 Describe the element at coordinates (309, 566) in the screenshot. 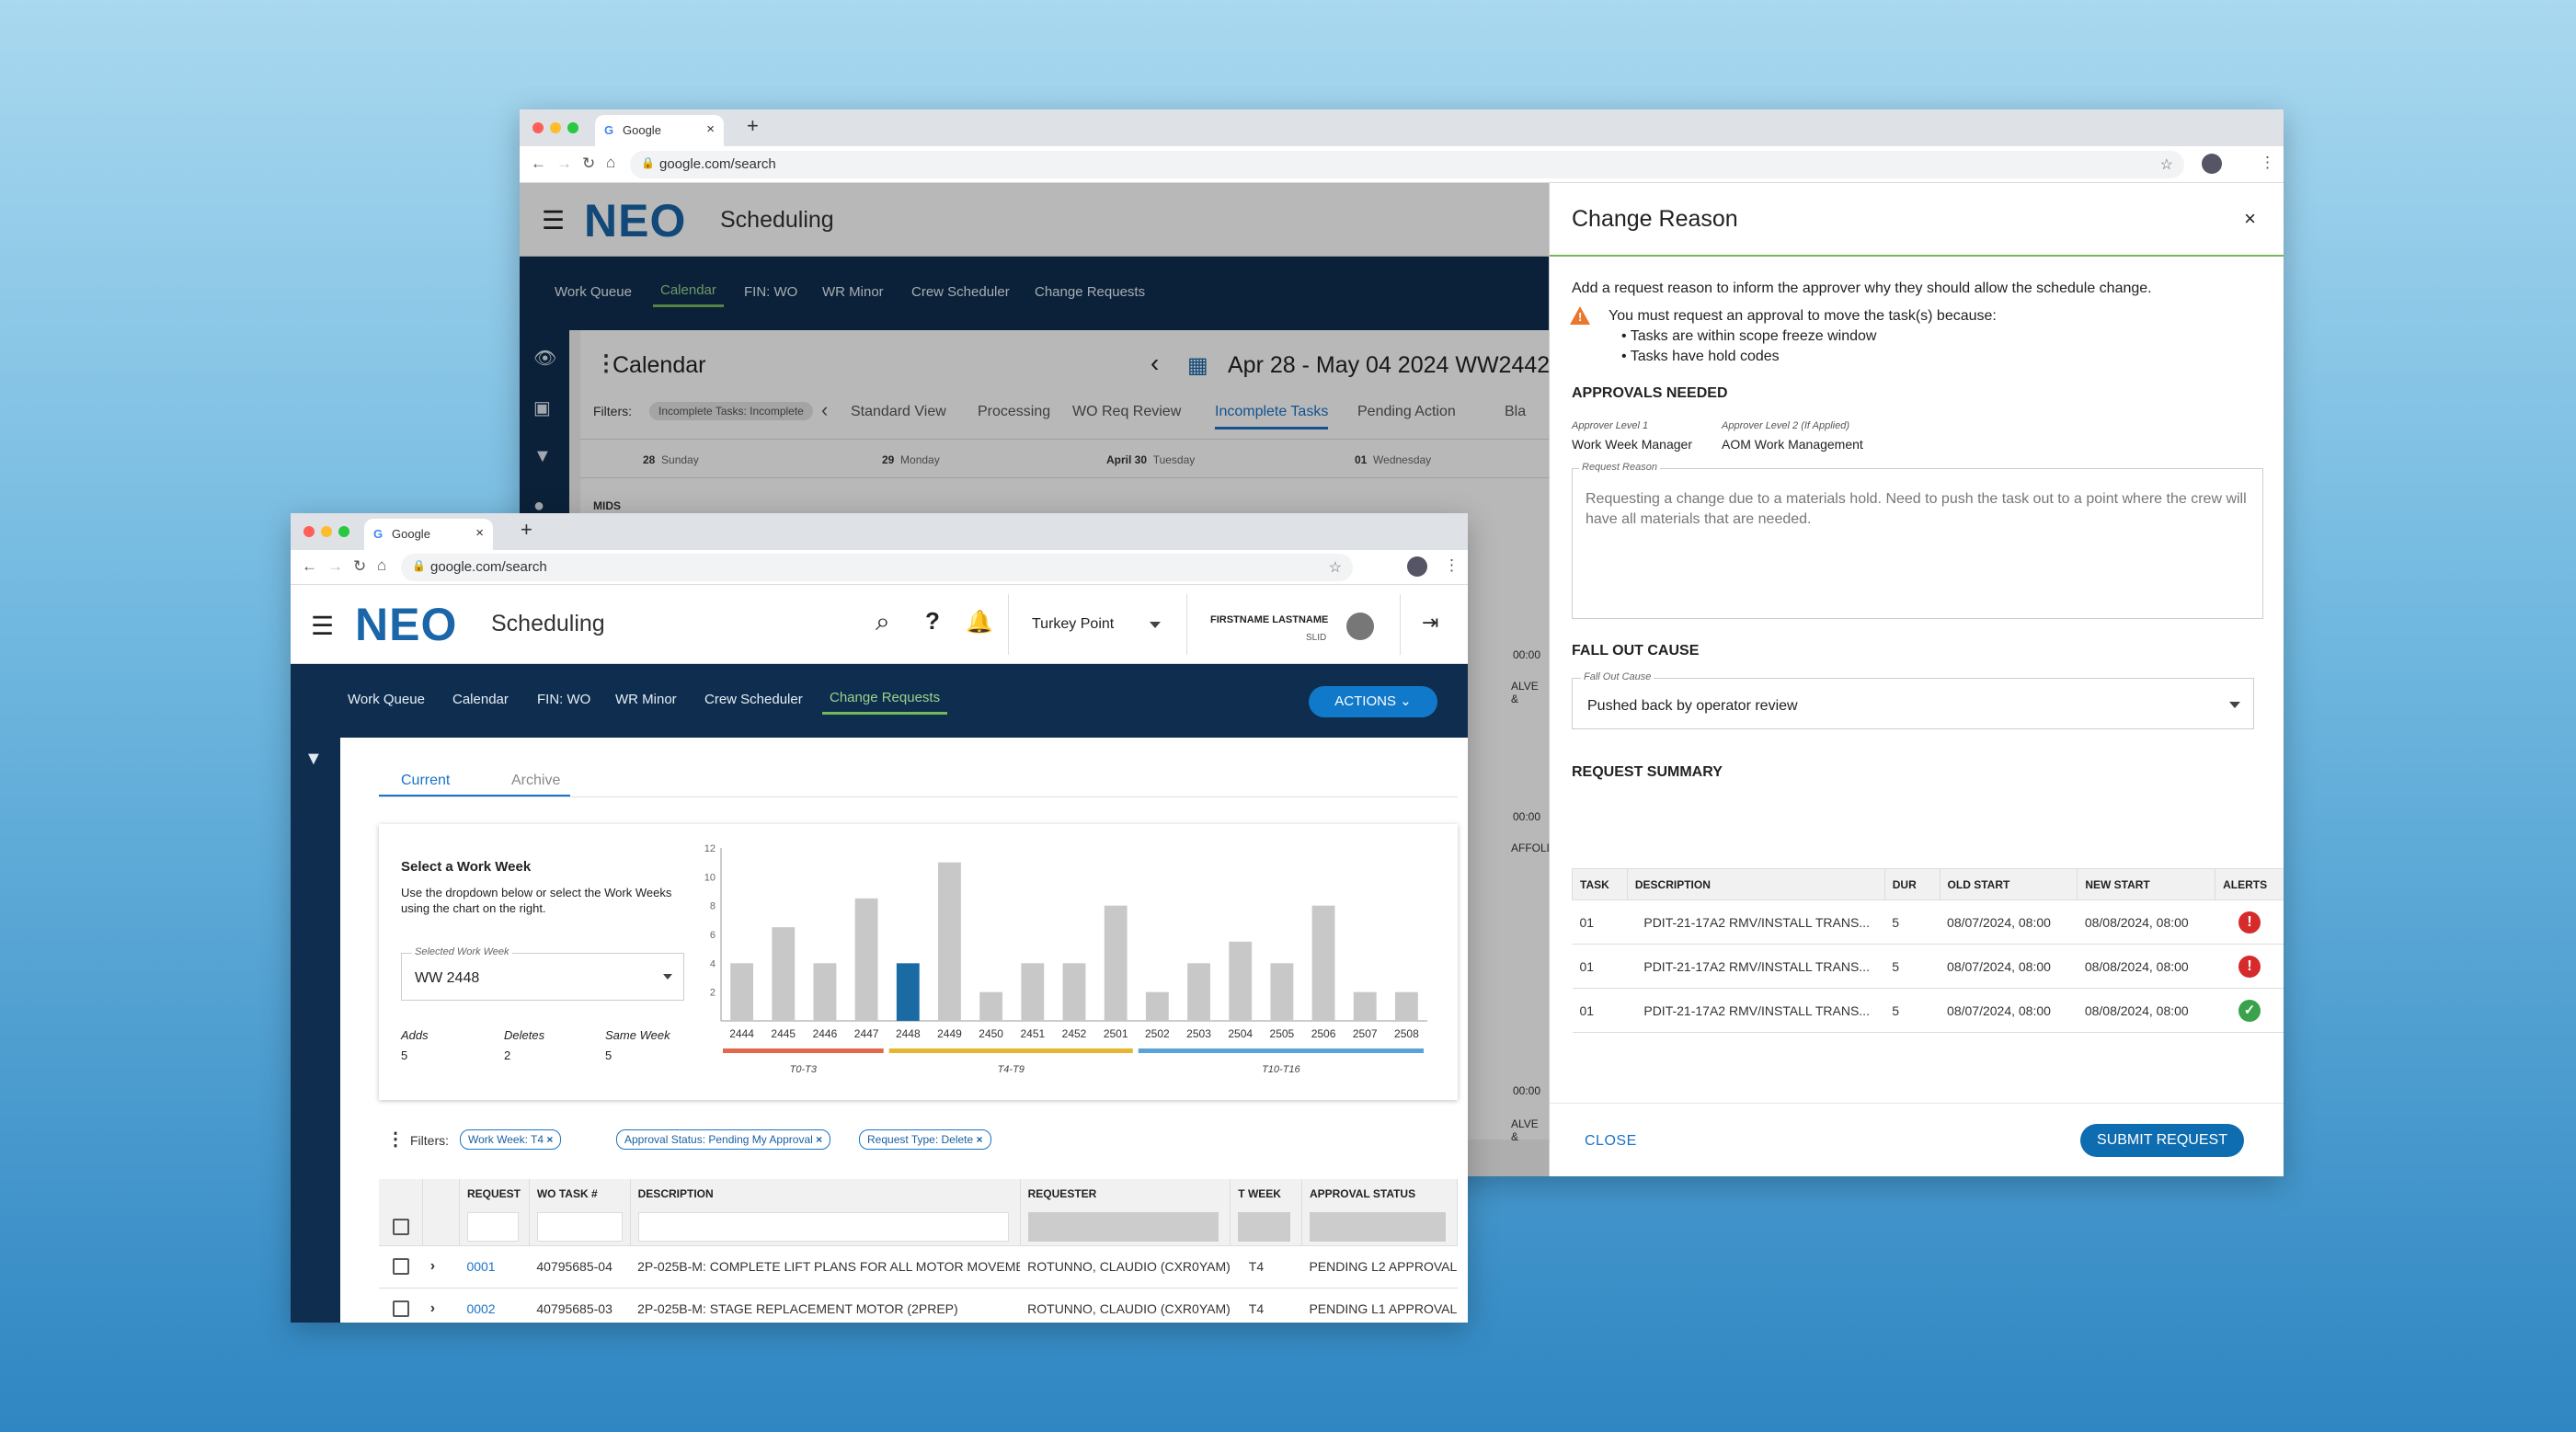

I see `back-arrow-icon: ←` at that location.